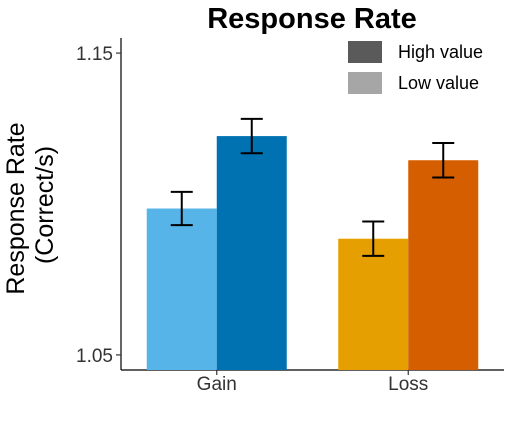 The width and height of the screenshot is (511, 426). Describe the element at coordinates (415, 67) in the screenshot. I see `legend: High value Low value` at that location.